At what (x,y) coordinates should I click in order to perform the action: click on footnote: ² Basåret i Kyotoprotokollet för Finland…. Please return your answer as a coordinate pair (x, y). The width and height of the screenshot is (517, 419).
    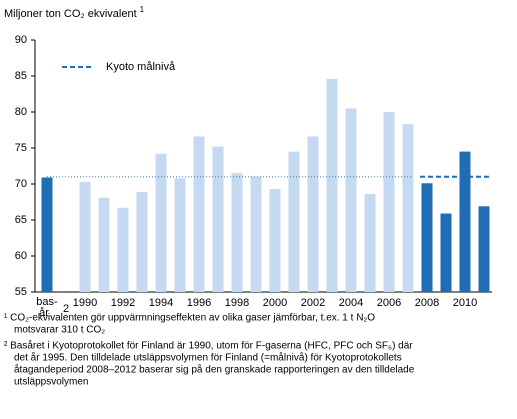
    Looking at the image, I should click on (208, 346).